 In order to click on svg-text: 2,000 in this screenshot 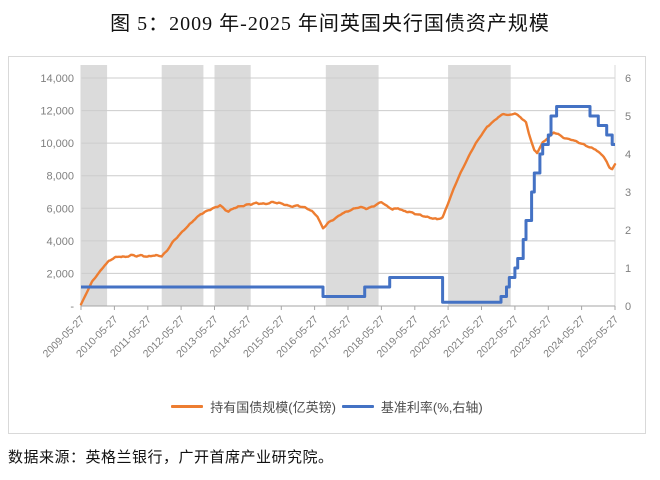, I will do `click(60, 274)`.